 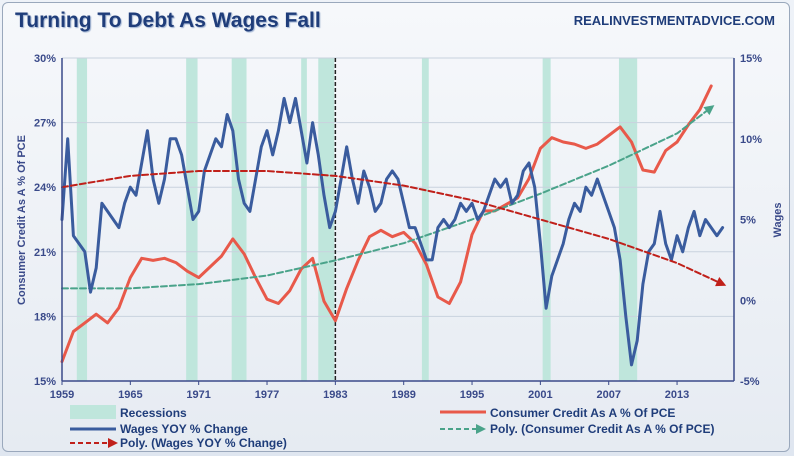 What do you see at coordinates (751, 59) in the screenshot?
I see `y-right-tick-label: 15%` at bounding box center [751, 59].